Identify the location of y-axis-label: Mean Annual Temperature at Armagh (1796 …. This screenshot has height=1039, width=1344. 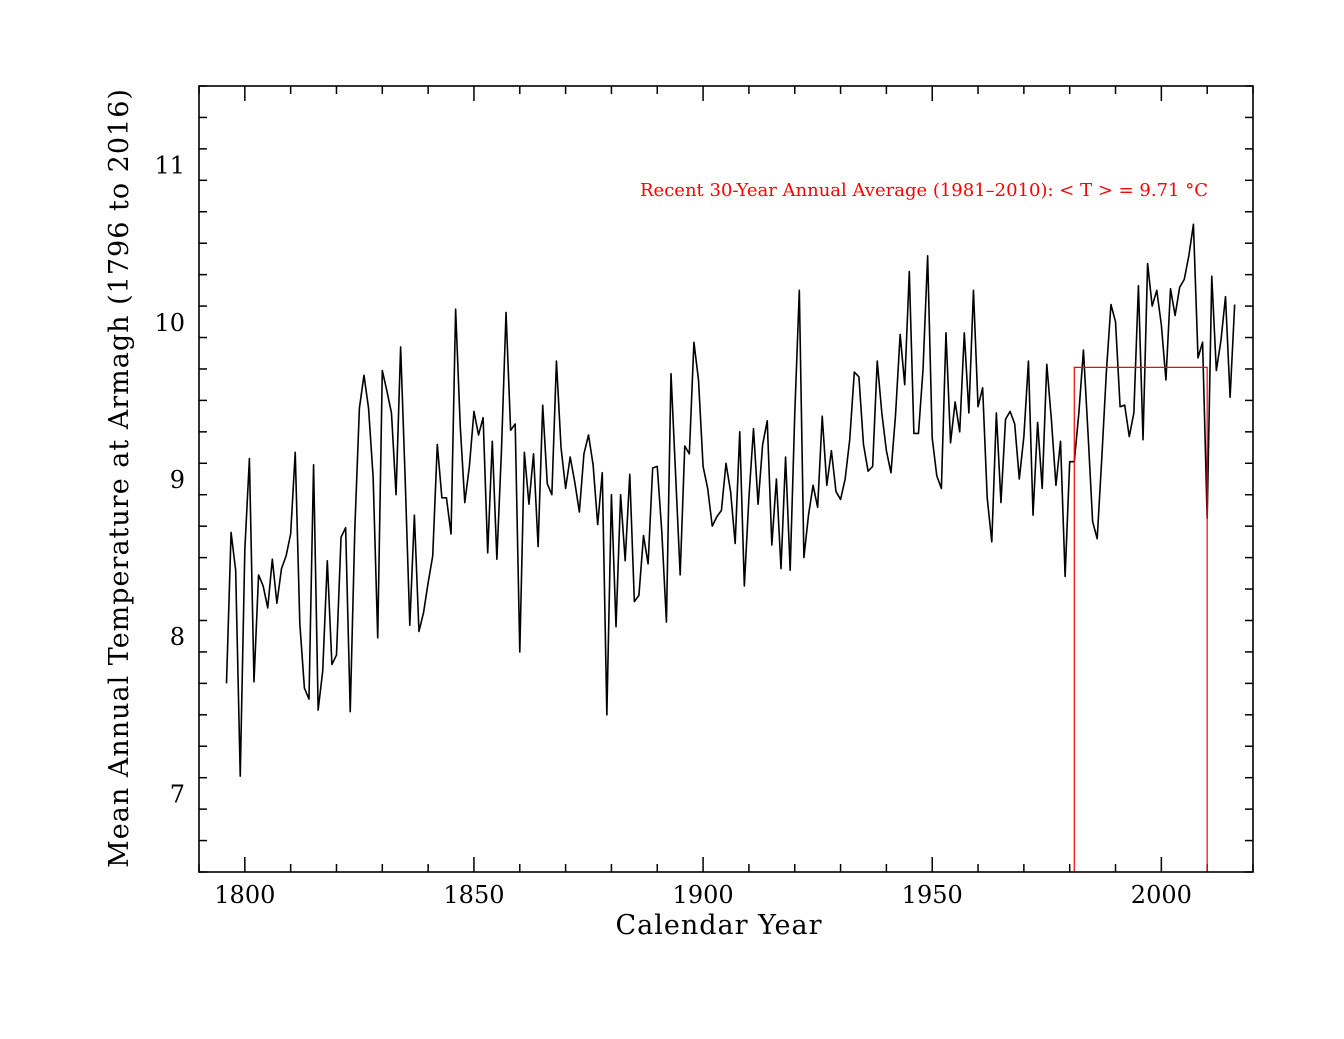
(119, 478).